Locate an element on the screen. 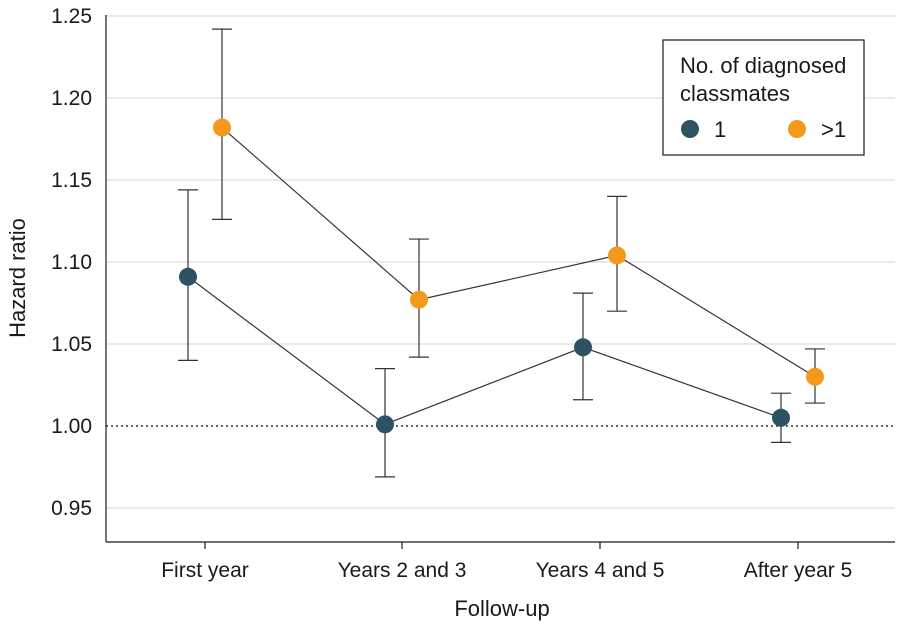  x-tick-label: Years 2 and 3 is located at coordinates (402, 570).